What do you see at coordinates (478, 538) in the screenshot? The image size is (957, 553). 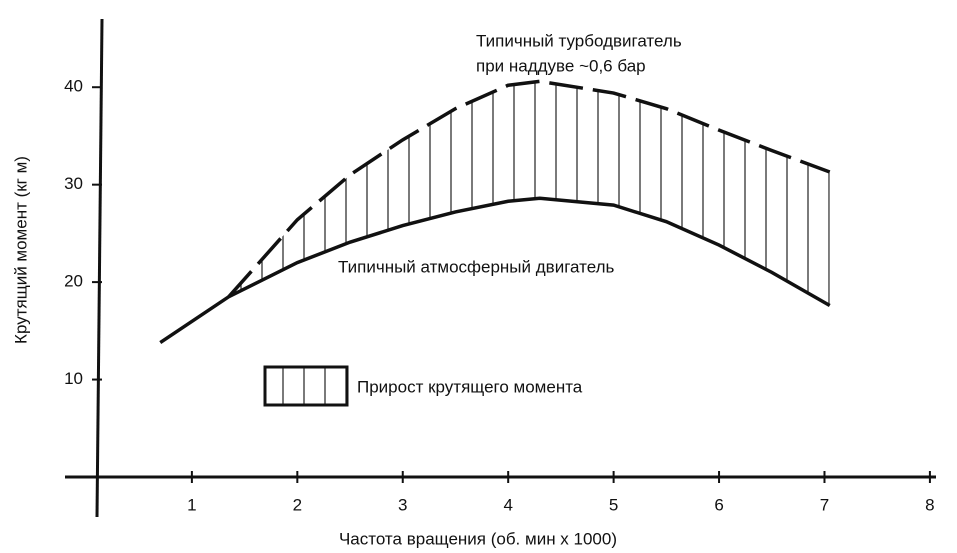 I see `x-axis-title: Частота вращения (об. мин x 1000)` at bounding box center [478, 538].